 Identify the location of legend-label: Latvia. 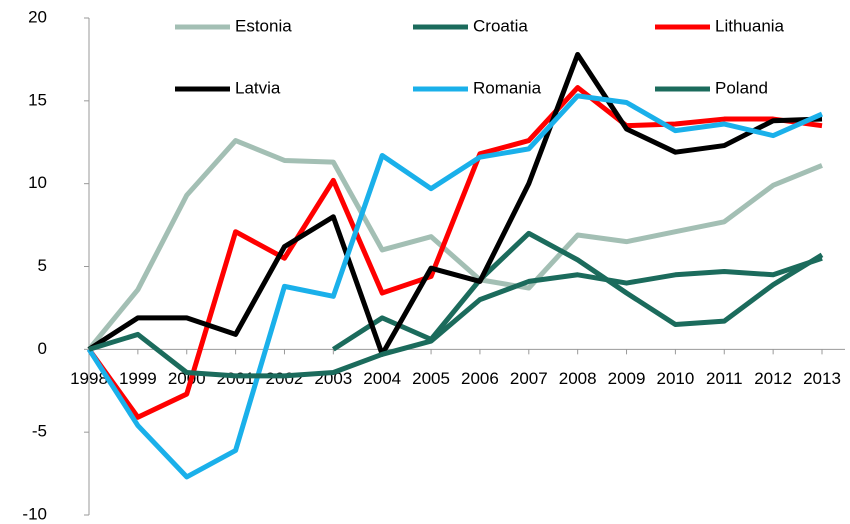
(258, 87).